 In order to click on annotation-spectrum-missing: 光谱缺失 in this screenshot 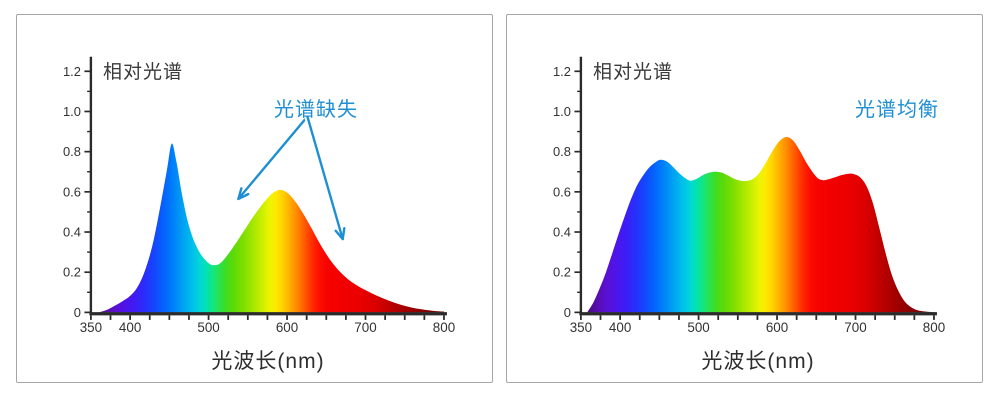, I will do `click(316, 110)`.